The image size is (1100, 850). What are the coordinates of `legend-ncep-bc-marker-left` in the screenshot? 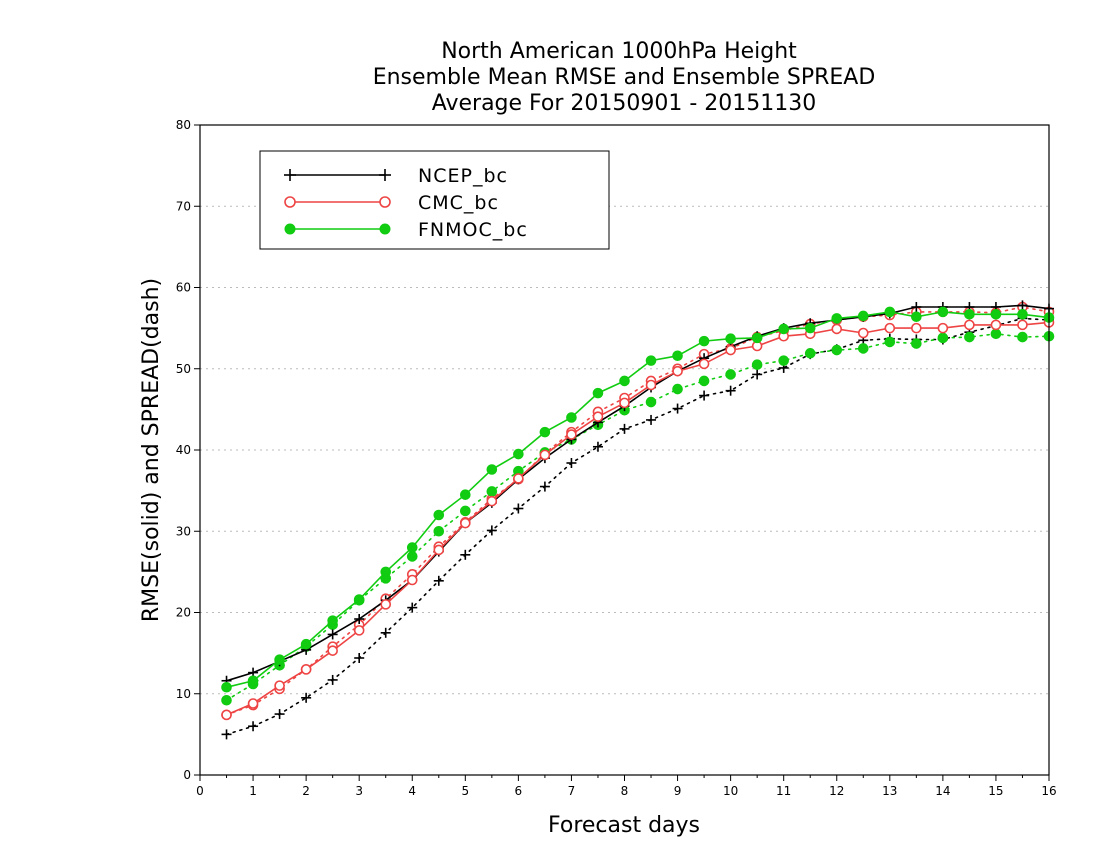 It's located at (290, 175).